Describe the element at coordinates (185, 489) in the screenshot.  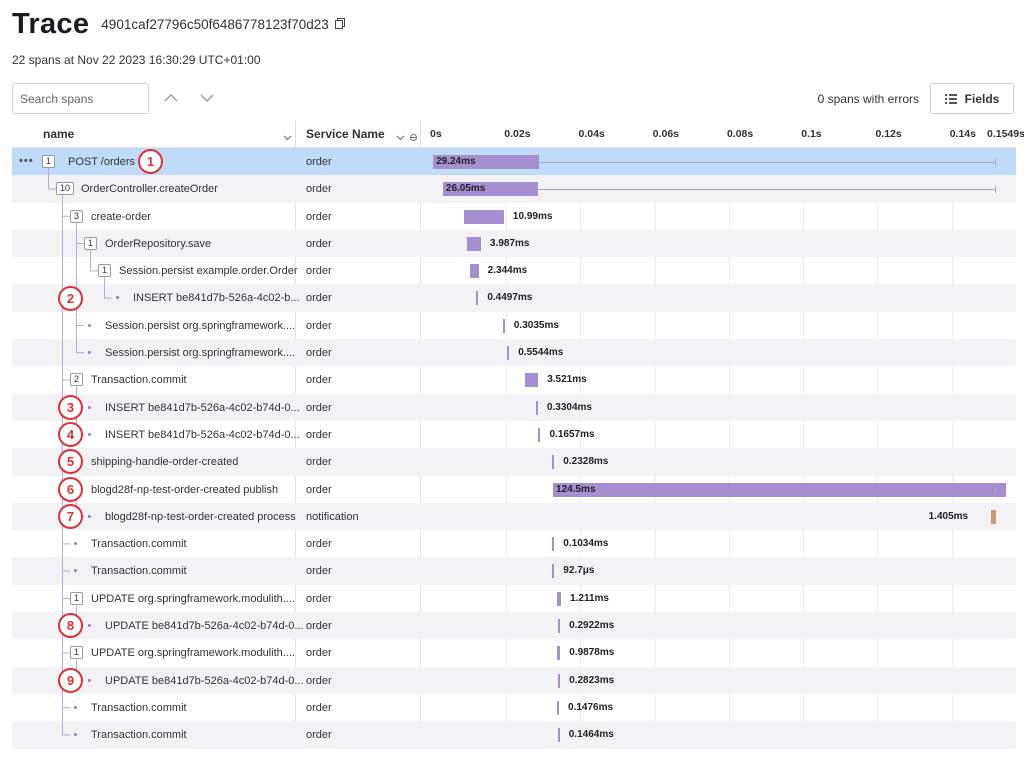
I see `span-label: blogd28f-np-test-order-created publish` at that location.